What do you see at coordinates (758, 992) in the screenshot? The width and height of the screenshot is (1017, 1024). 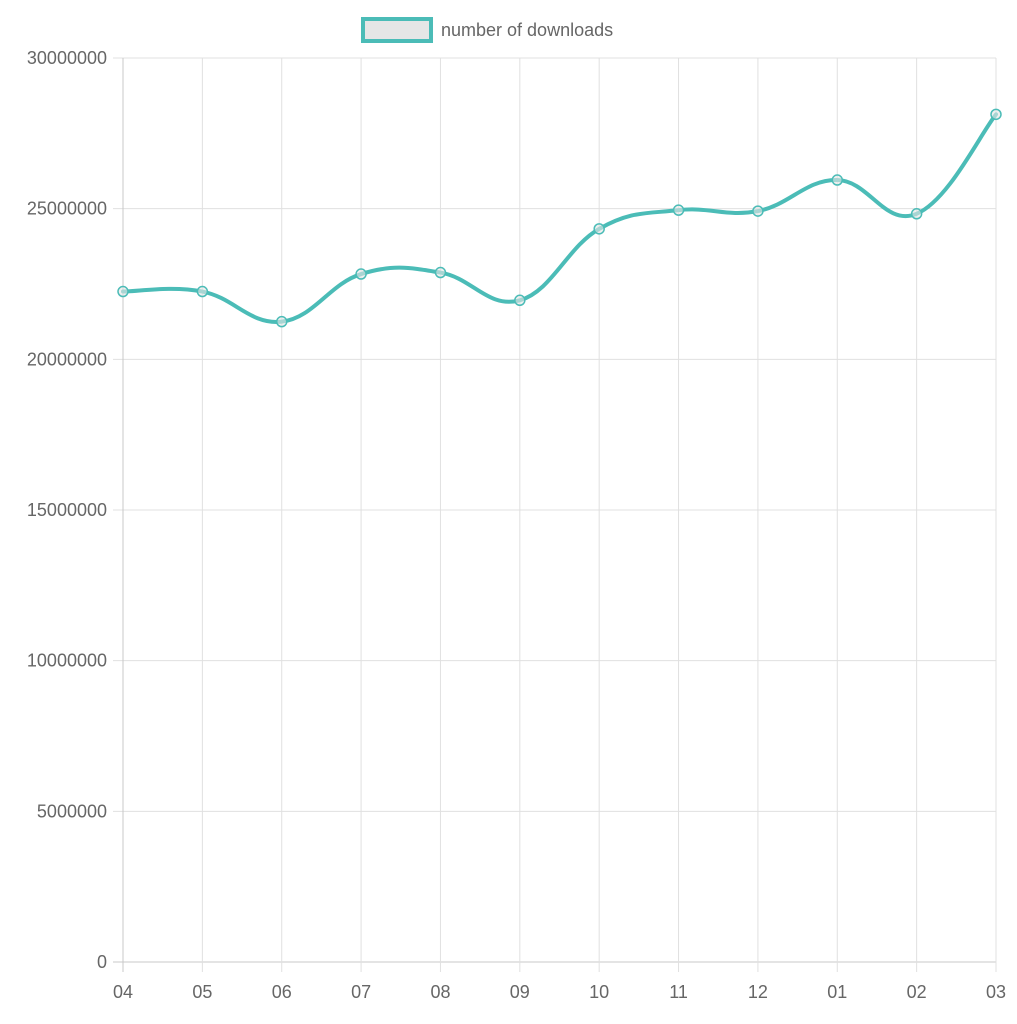 I see `x-tick-label: 12` at bounding box center [758, 992].